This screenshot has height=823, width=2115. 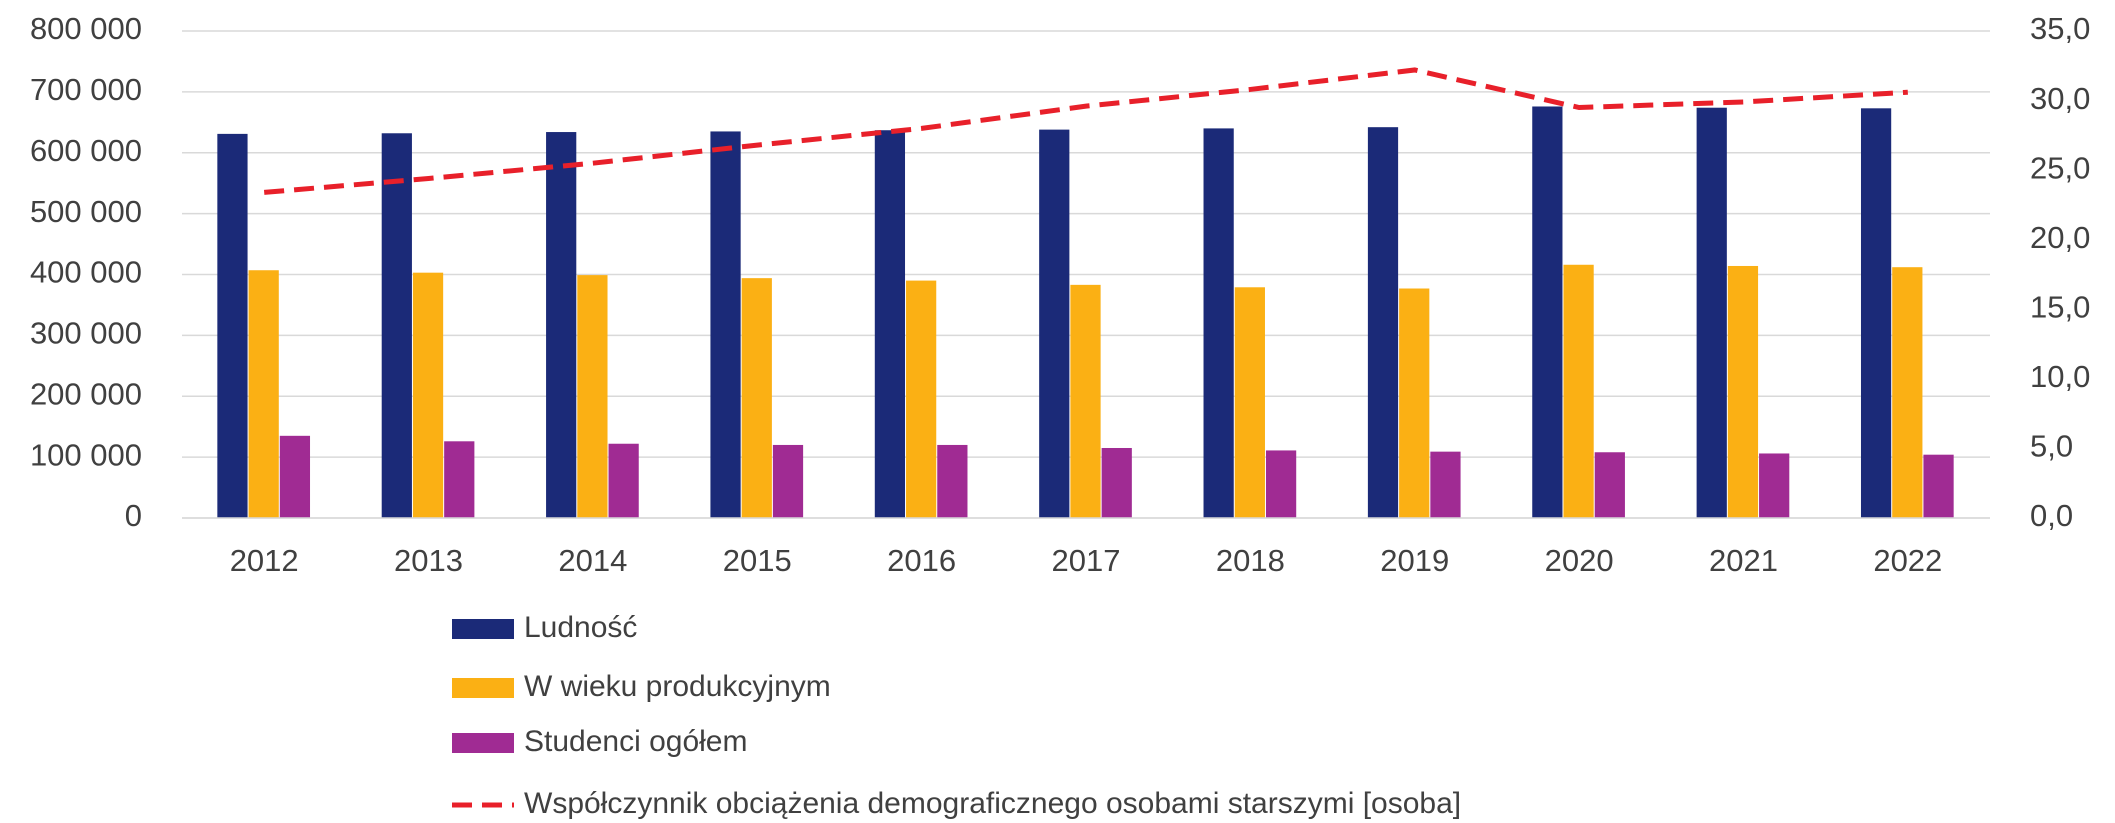 I want to click on x-tick-label: 2017, so click(x=1086, y=560).